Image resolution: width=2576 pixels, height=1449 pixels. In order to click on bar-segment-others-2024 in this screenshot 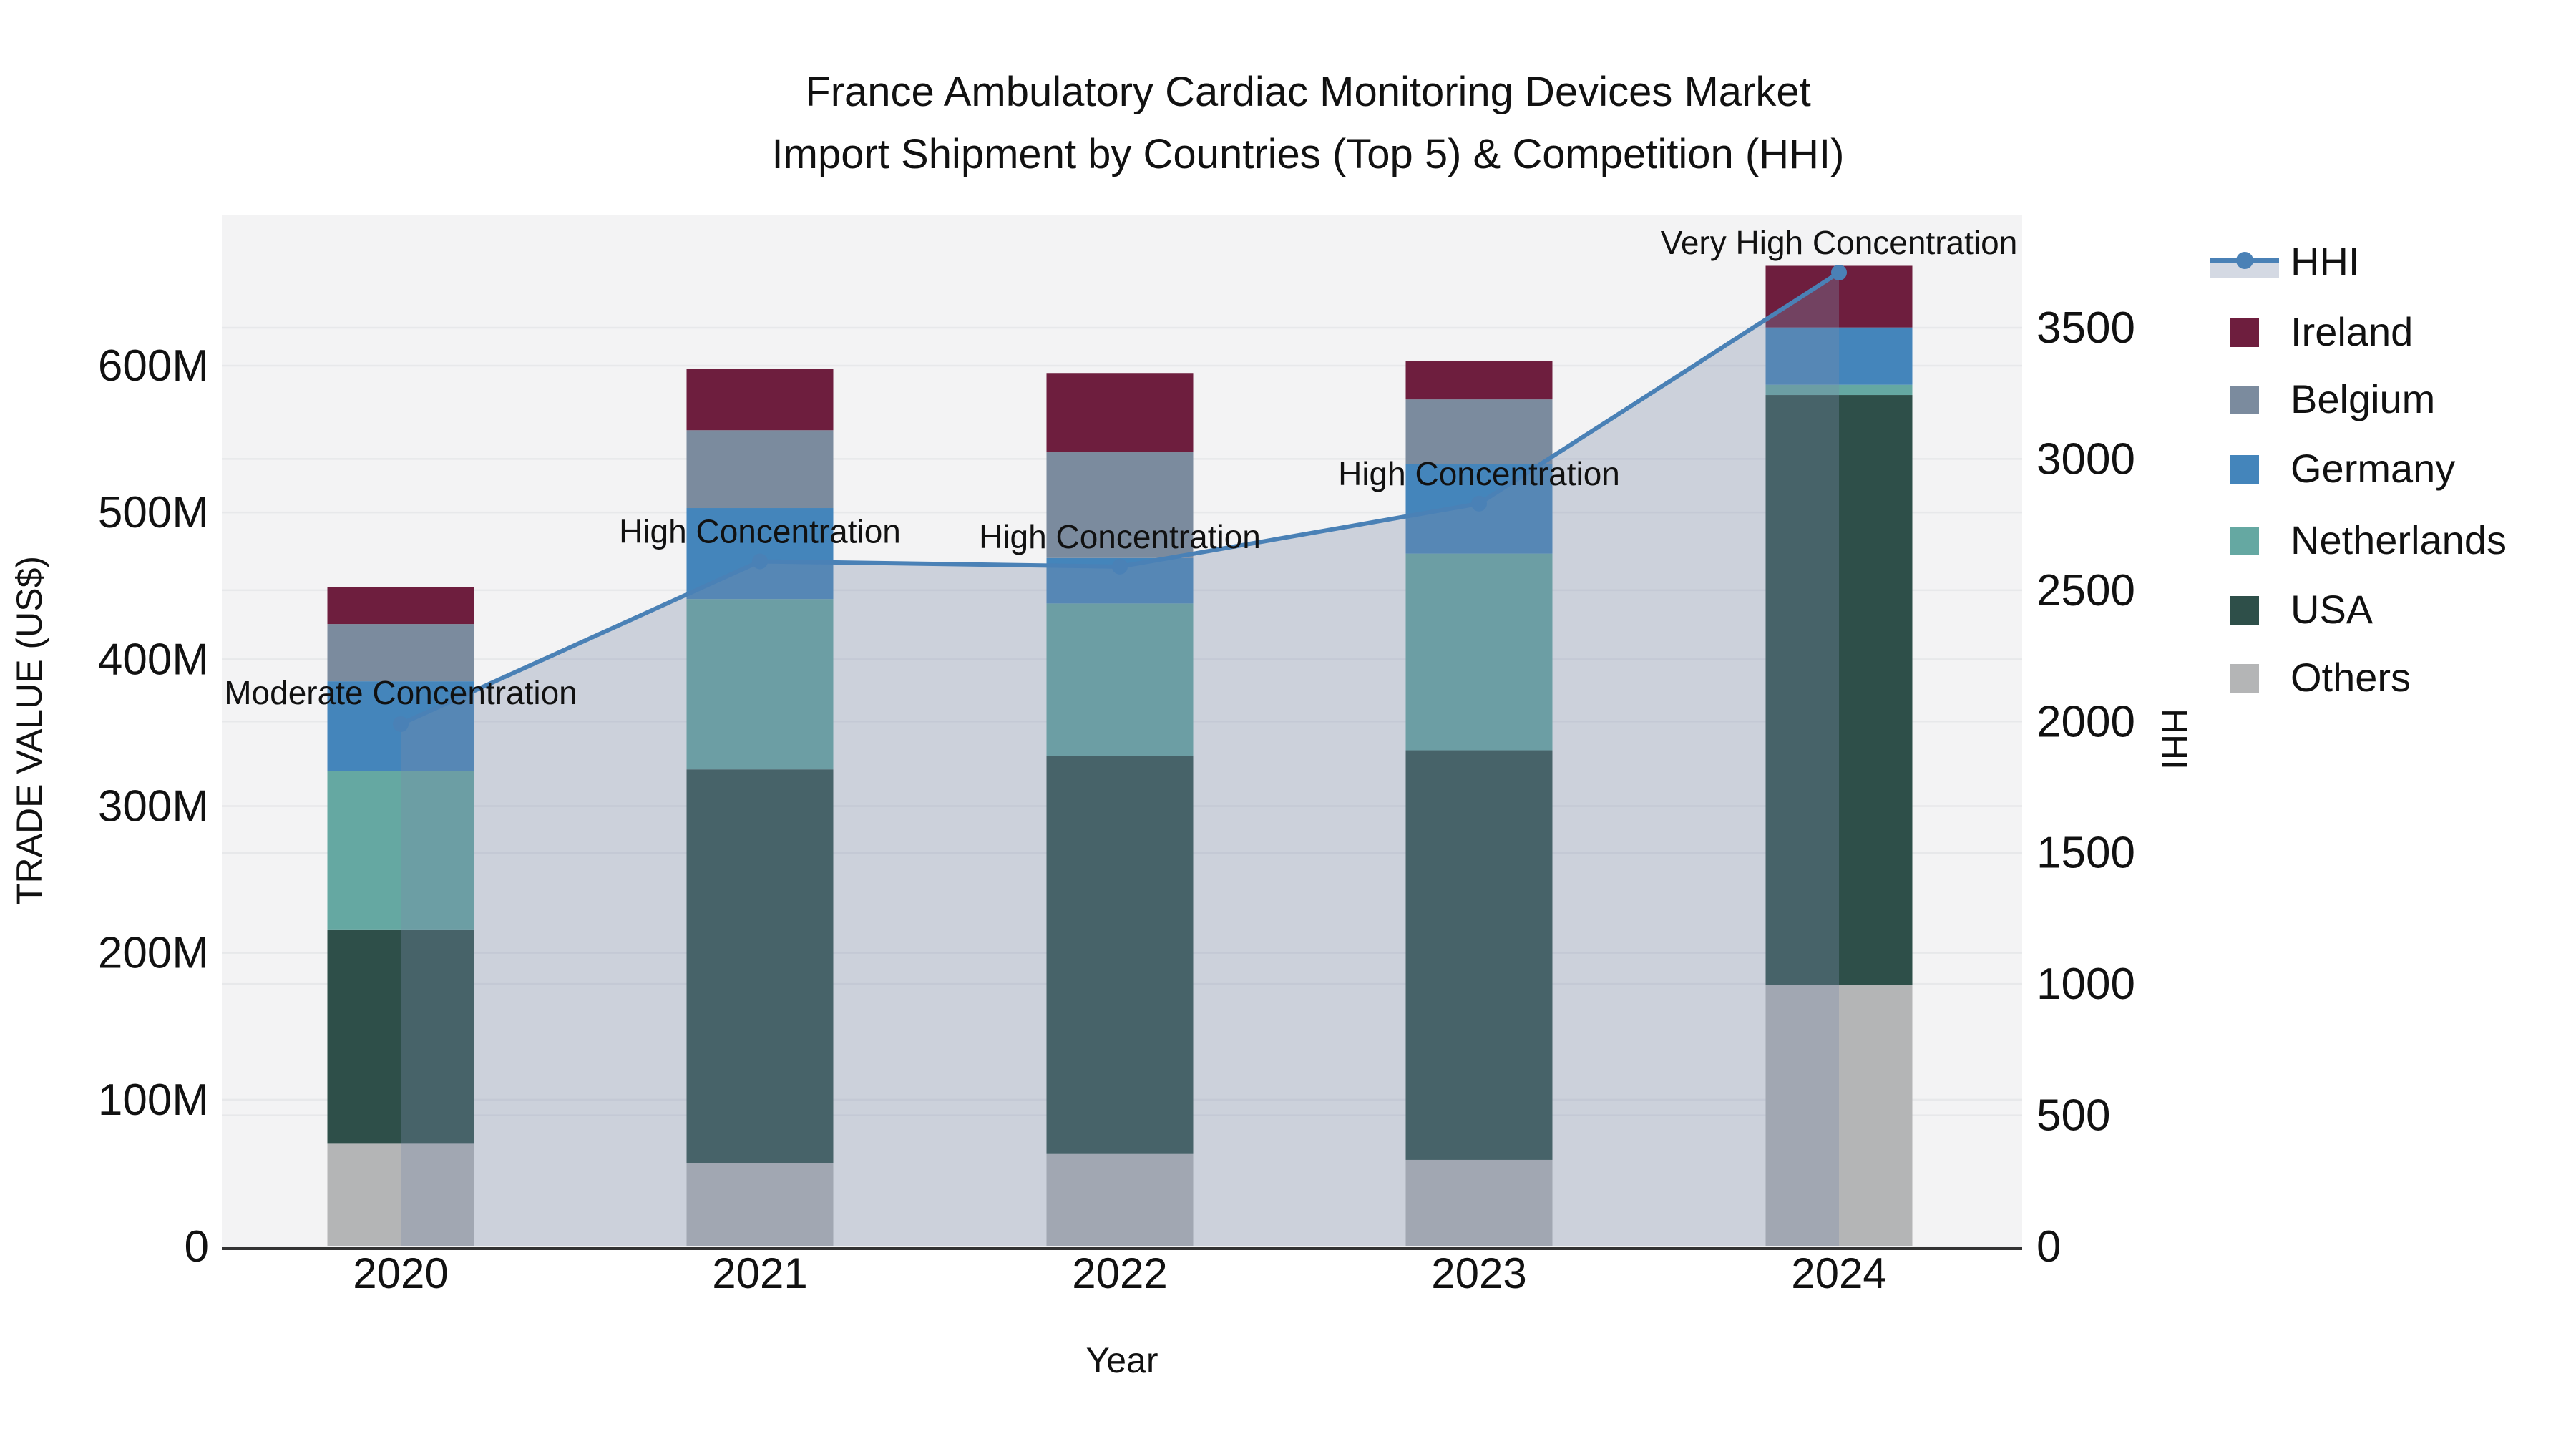, I will do `click(1839, 1115)`.